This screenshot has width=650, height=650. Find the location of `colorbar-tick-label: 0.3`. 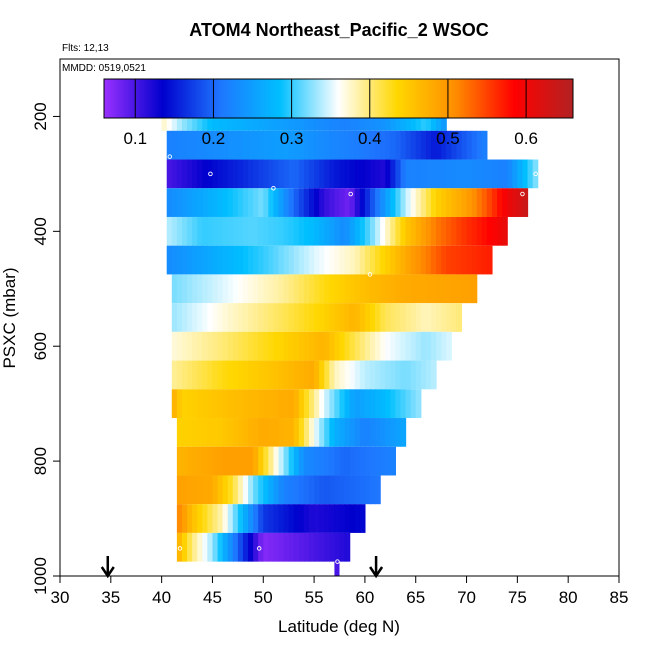

colorbar-tick-label: 0.3 is located at coordinates (292, 138).